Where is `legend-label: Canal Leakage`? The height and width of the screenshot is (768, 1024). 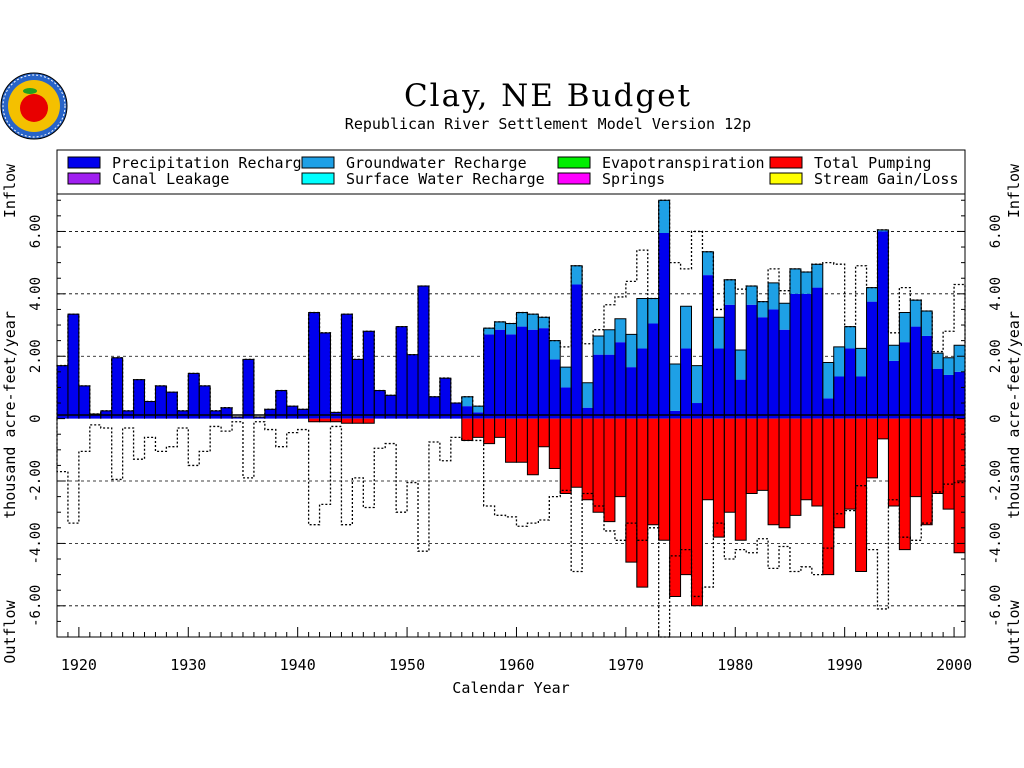
legend-label: Canal Leakage is located at coordinates (170, 179).